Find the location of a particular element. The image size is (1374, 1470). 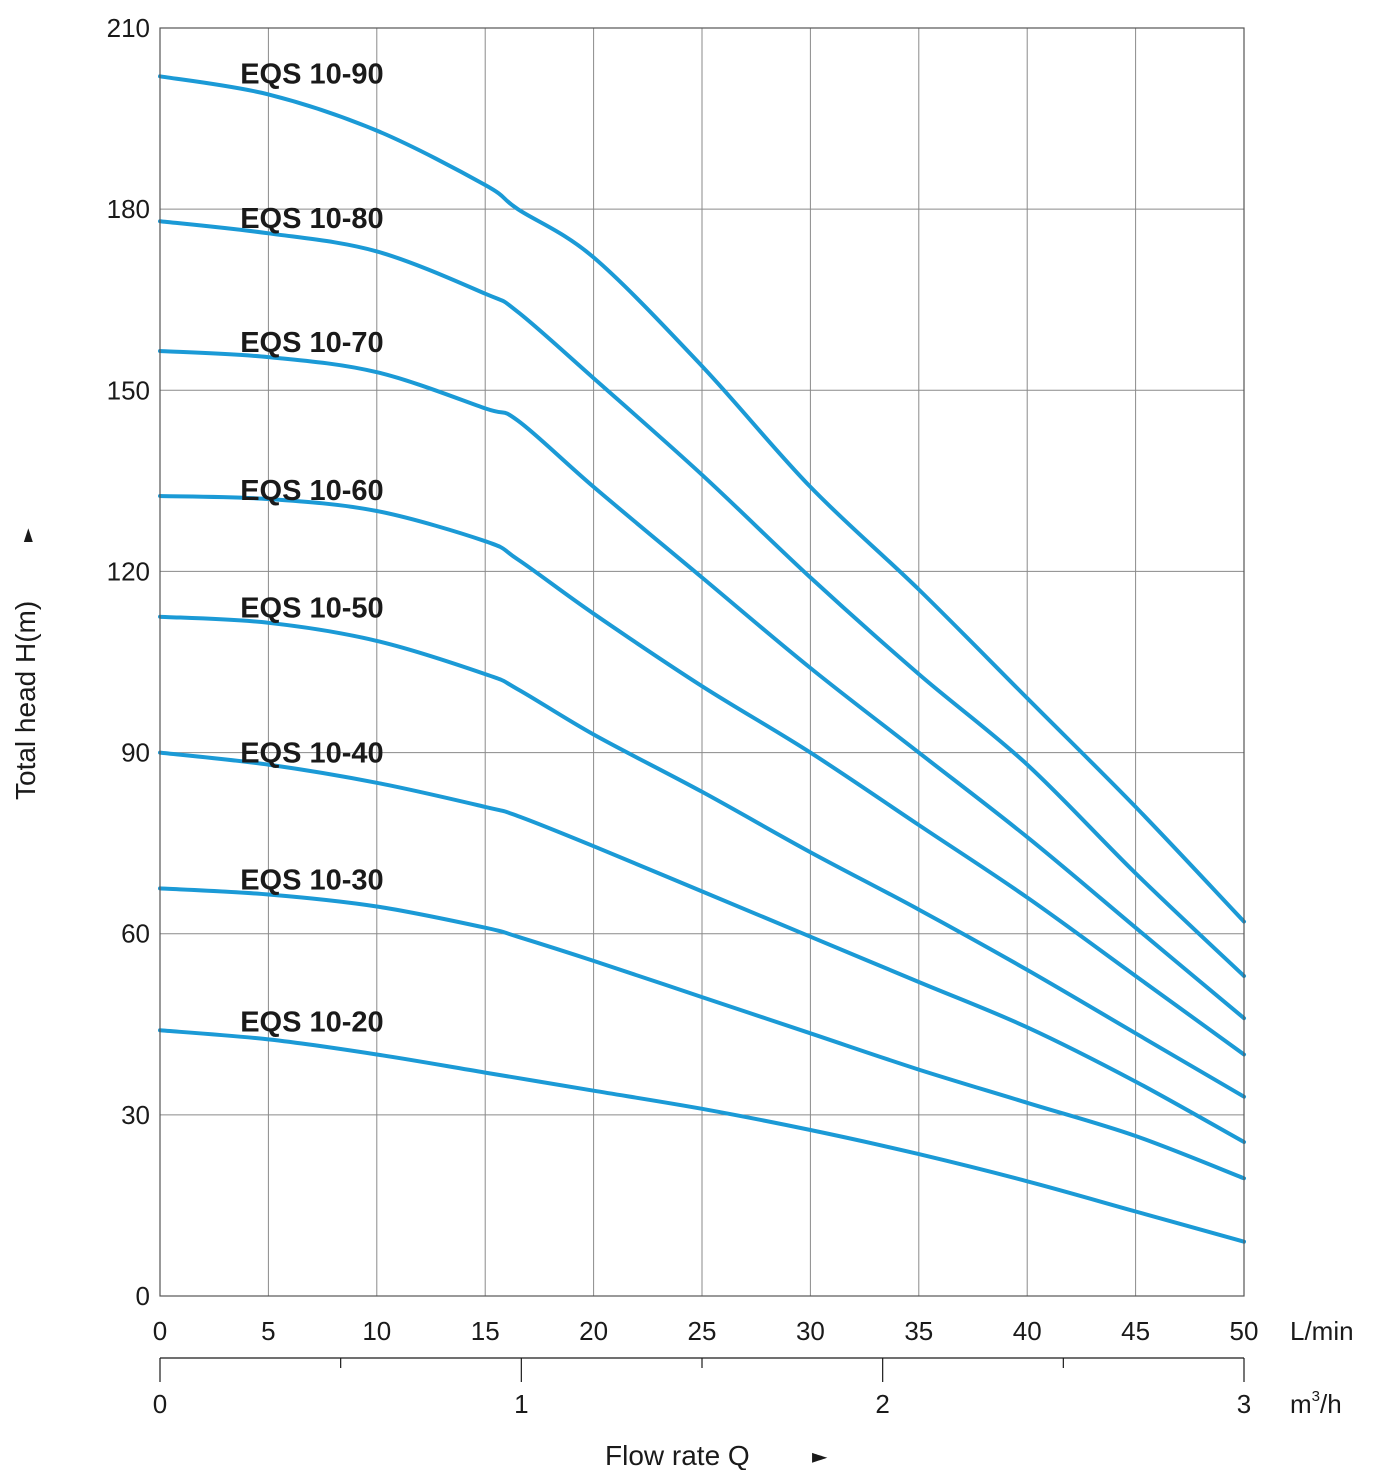

x-axis-title-group: Flow rate Q ► is located at coordinates (716, 1455).